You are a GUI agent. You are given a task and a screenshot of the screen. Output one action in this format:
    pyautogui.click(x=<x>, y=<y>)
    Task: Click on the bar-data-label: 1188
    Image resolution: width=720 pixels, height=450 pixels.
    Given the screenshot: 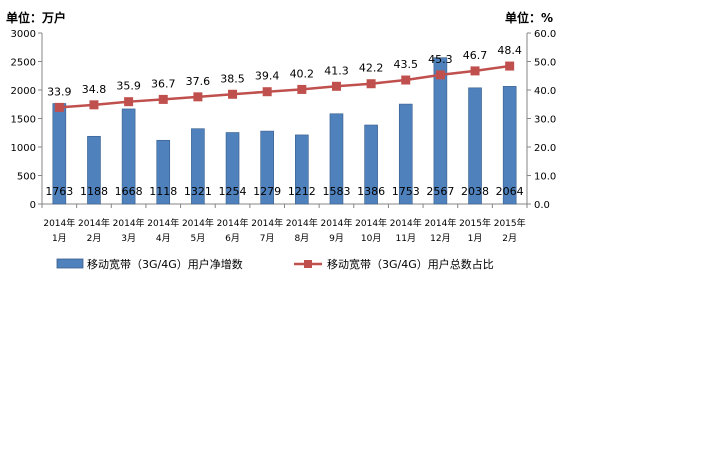 What is the action you would take?
    pyautogui.click(x=94, y=191)
    